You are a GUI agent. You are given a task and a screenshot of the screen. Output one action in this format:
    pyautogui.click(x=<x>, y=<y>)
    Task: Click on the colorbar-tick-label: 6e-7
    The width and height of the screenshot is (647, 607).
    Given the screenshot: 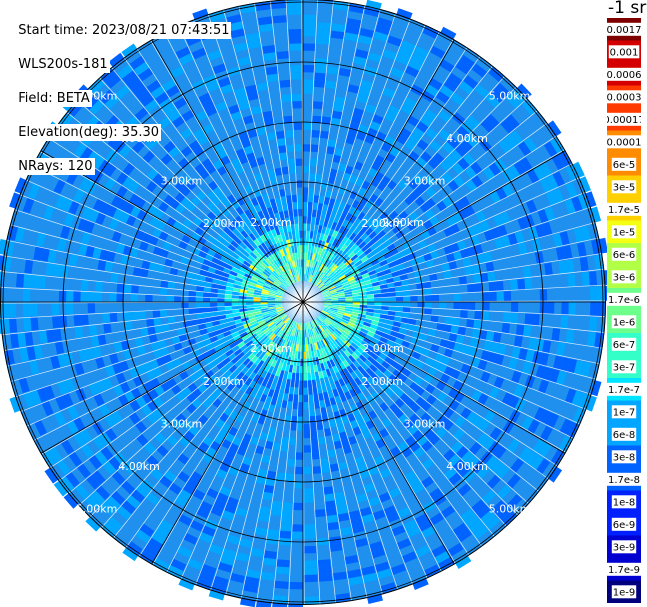 What is the action you would take?
    pyautogui.click(x=624, y=345)
    